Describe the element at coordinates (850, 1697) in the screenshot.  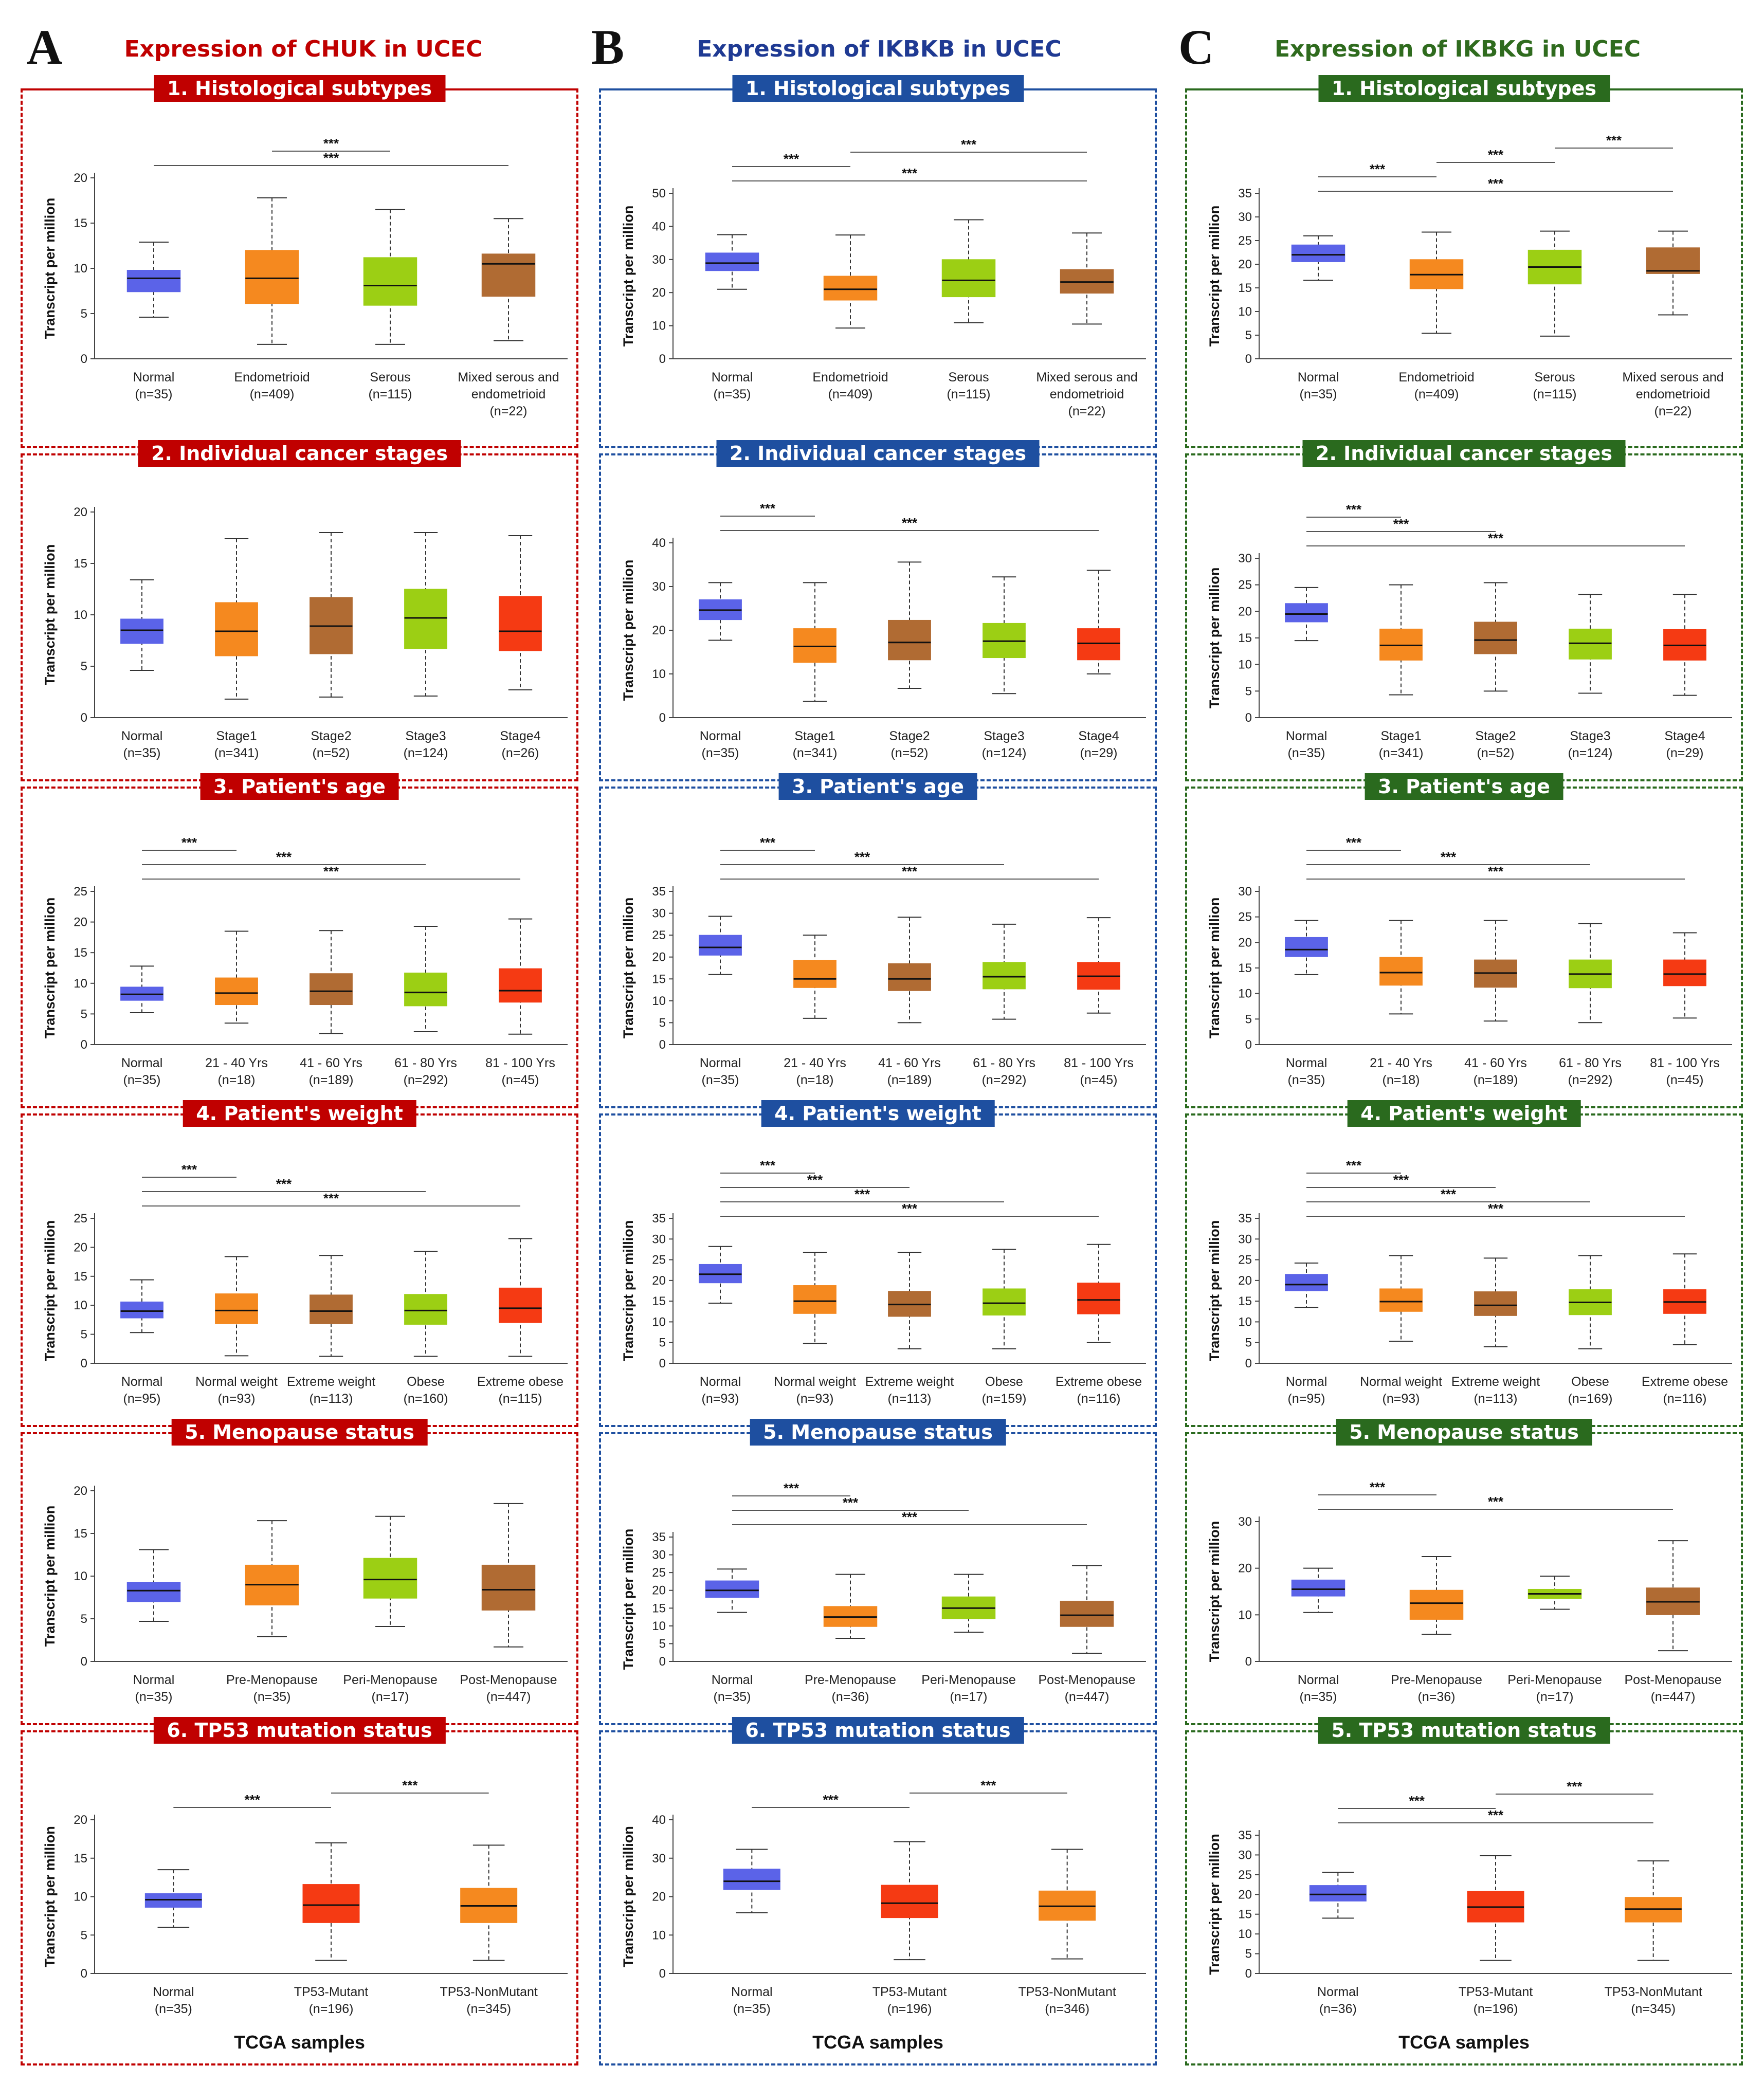
I see `x-tick-label: (n=36)` at that location.